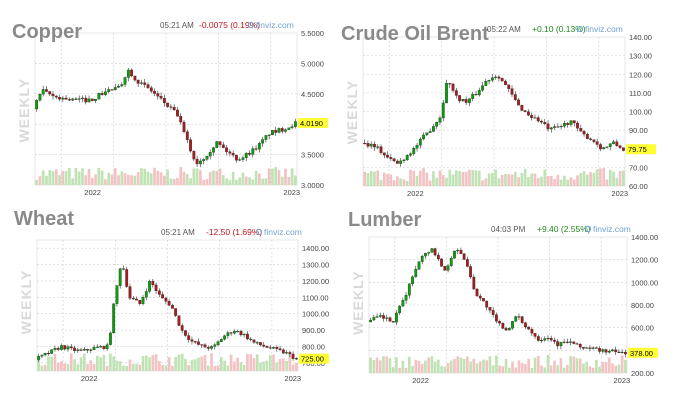 The image size is (688, 401). I want to click on y-tick-label: 120.00, so click(640, 74).